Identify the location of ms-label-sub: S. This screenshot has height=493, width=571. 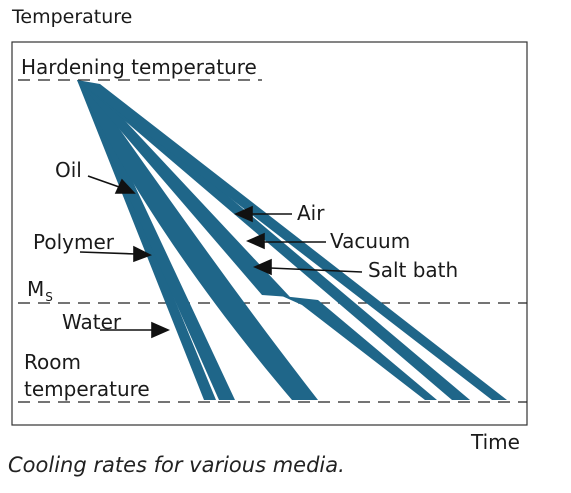
(49, 297).